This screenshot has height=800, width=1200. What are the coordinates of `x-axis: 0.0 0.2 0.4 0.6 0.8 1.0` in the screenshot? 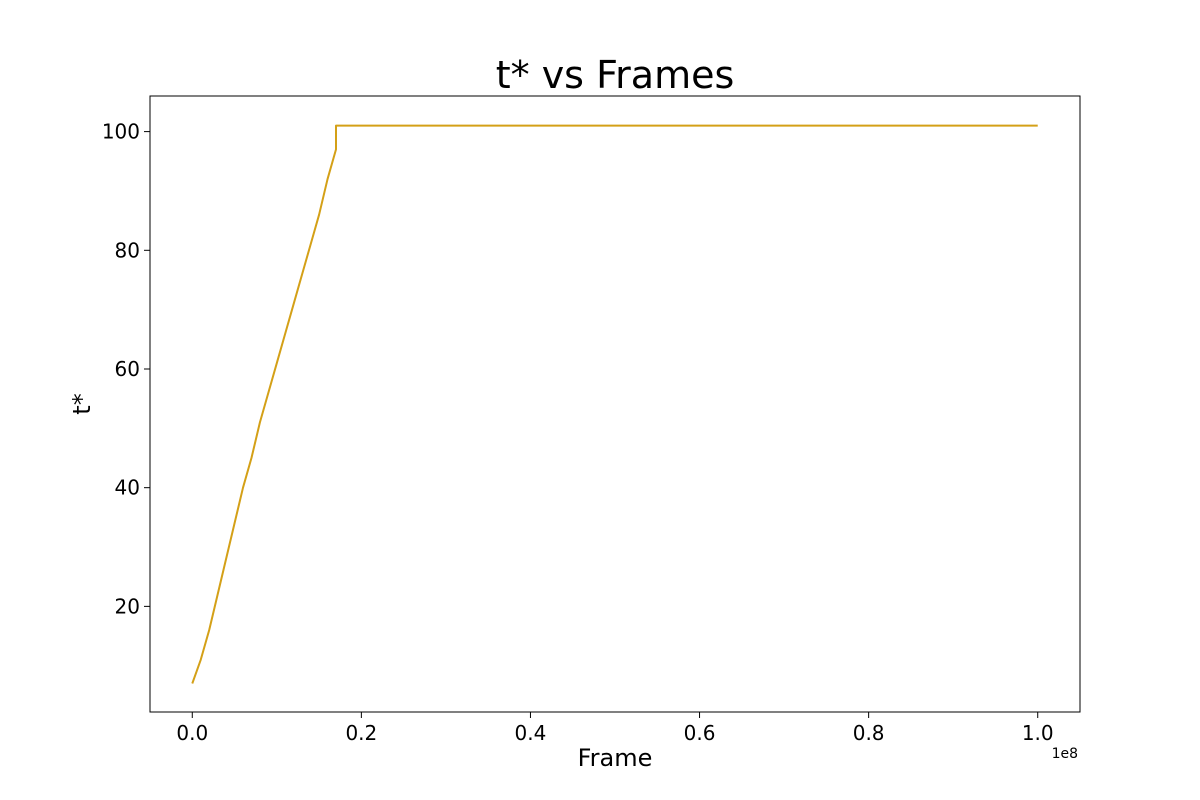 It's located at (615, 728).